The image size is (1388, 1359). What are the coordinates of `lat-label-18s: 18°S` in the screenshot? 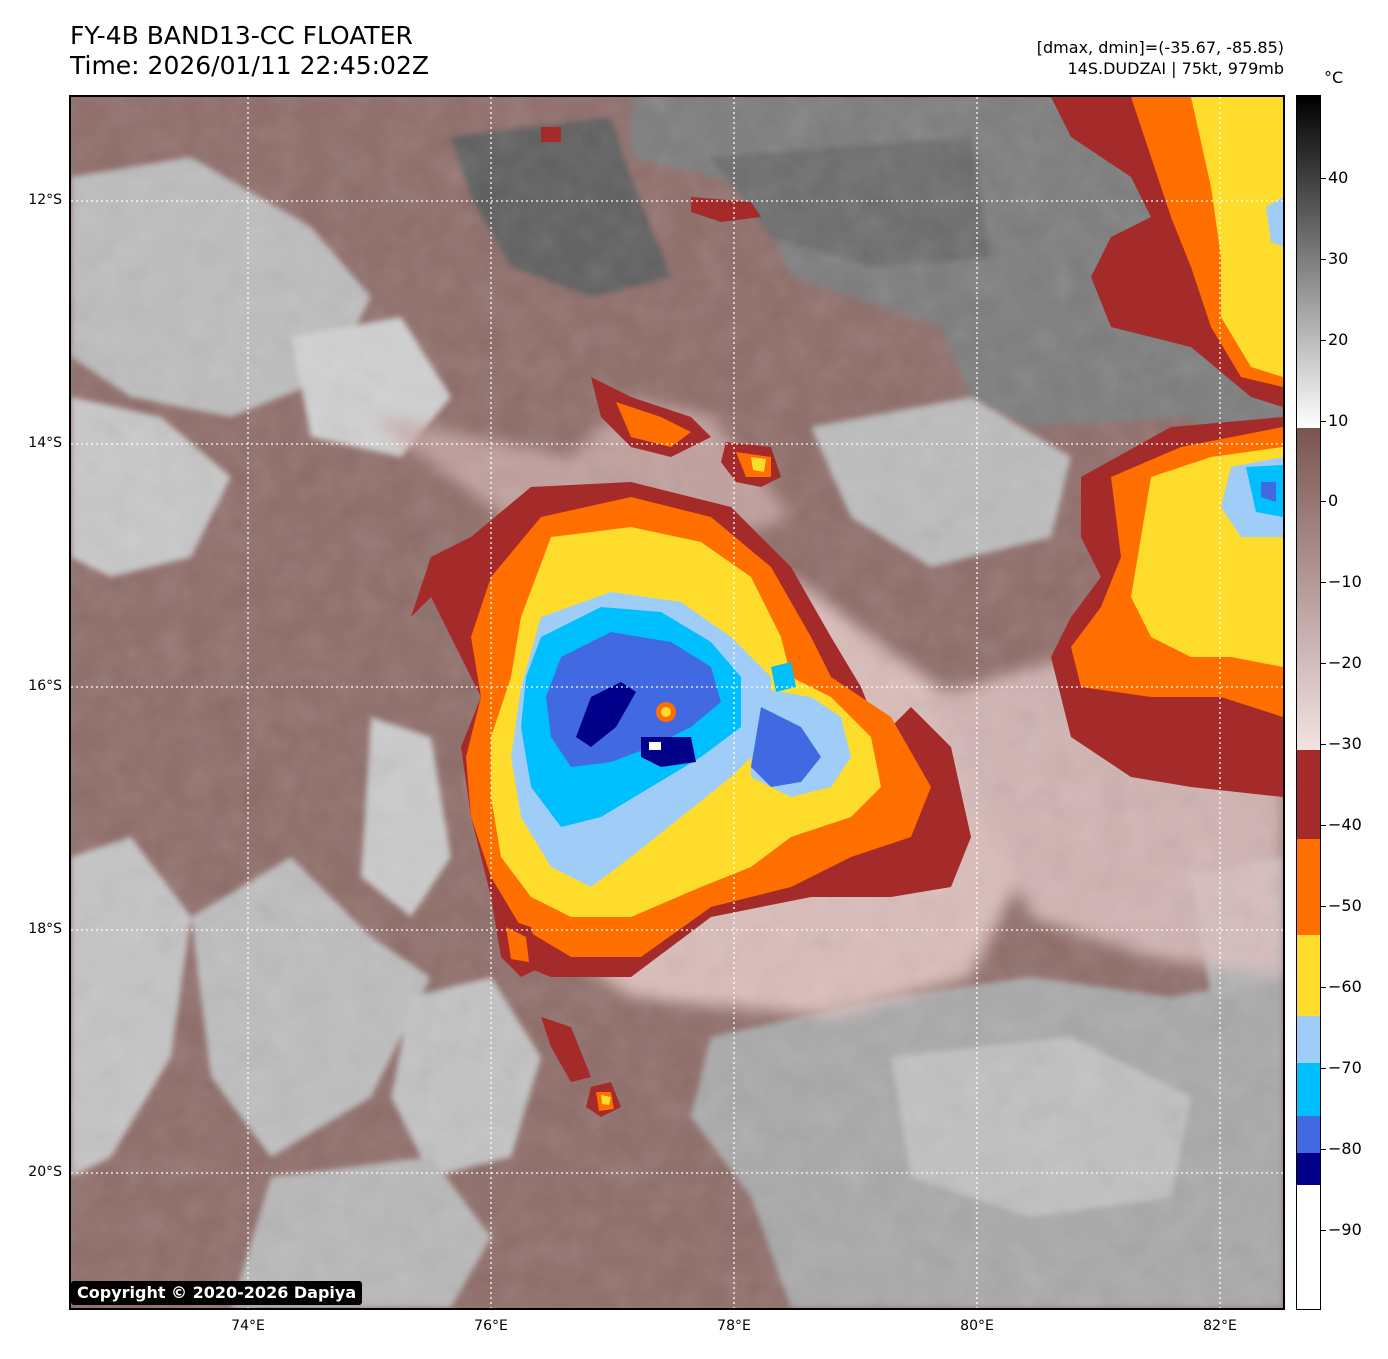 It's located at (45, 929).